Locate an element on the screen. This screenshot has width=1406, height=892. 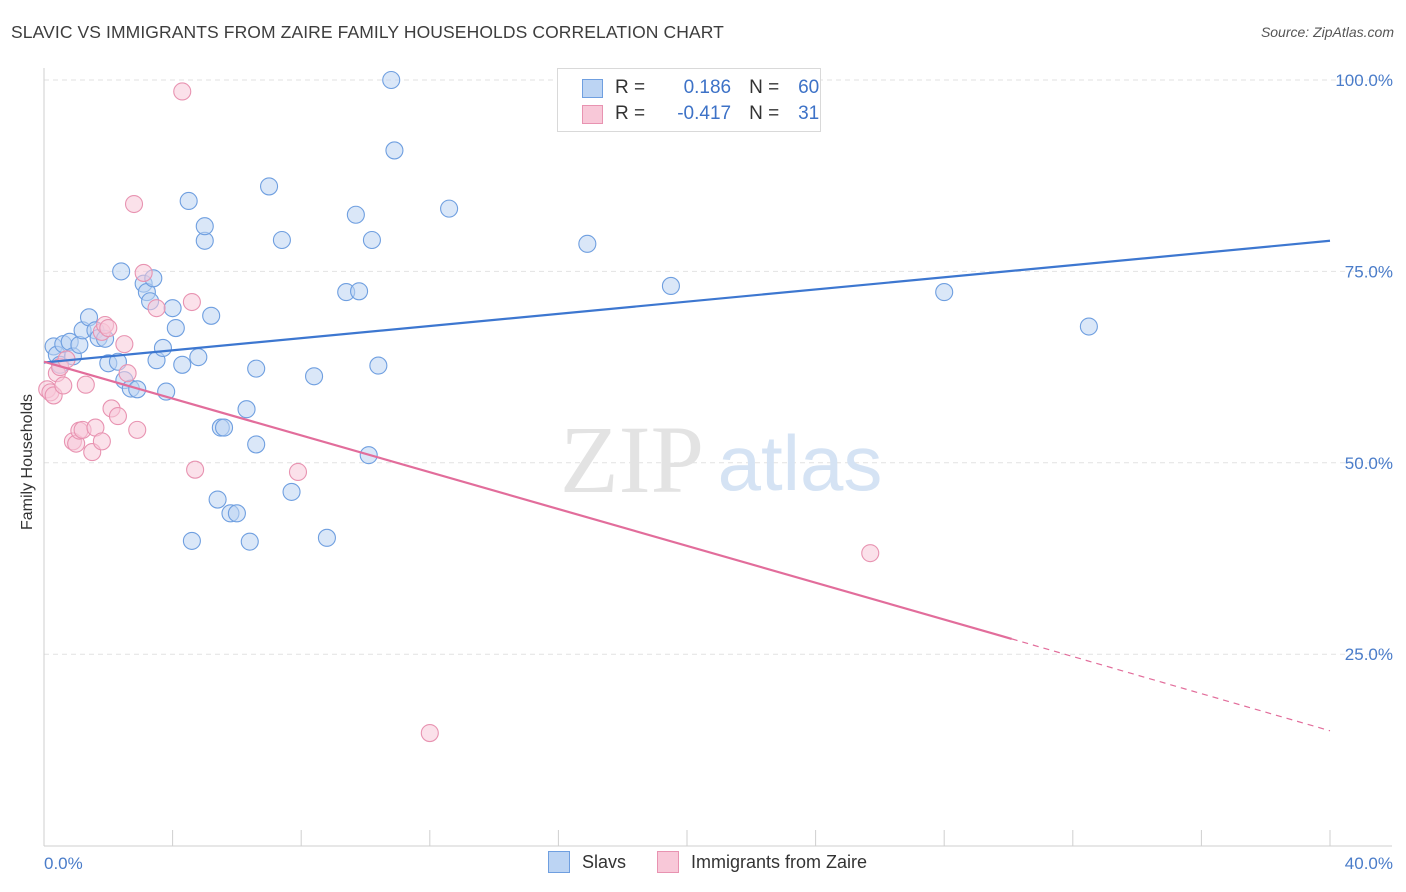
x-tick-label: 40.0% is located at coordinates (1369, 863).